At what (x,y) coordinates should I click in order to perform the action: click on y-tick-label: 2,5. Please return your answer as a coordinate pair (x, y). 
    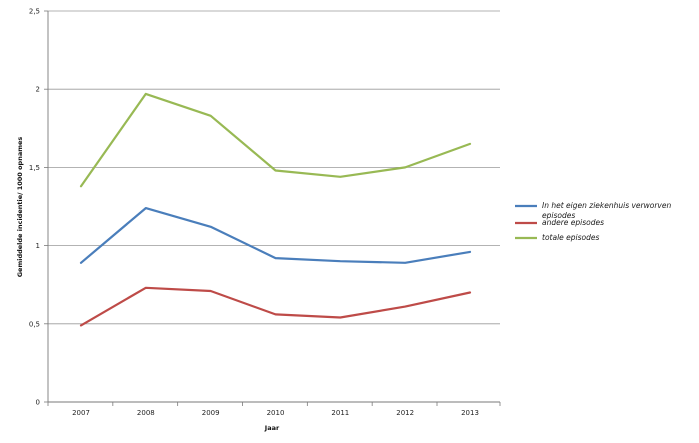
    Looking at the image, I should click on (34, 12).